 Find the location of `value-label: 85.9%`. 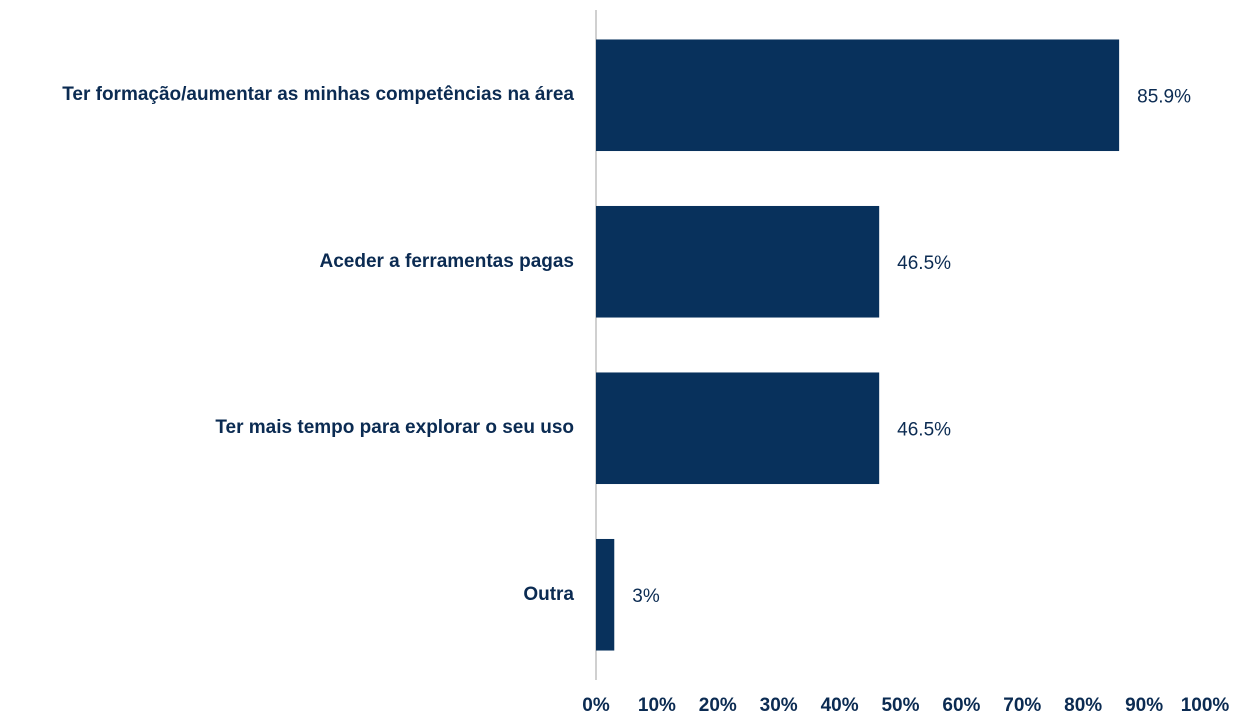

value-label: 85.9% is located at coordinates (1164, 96).